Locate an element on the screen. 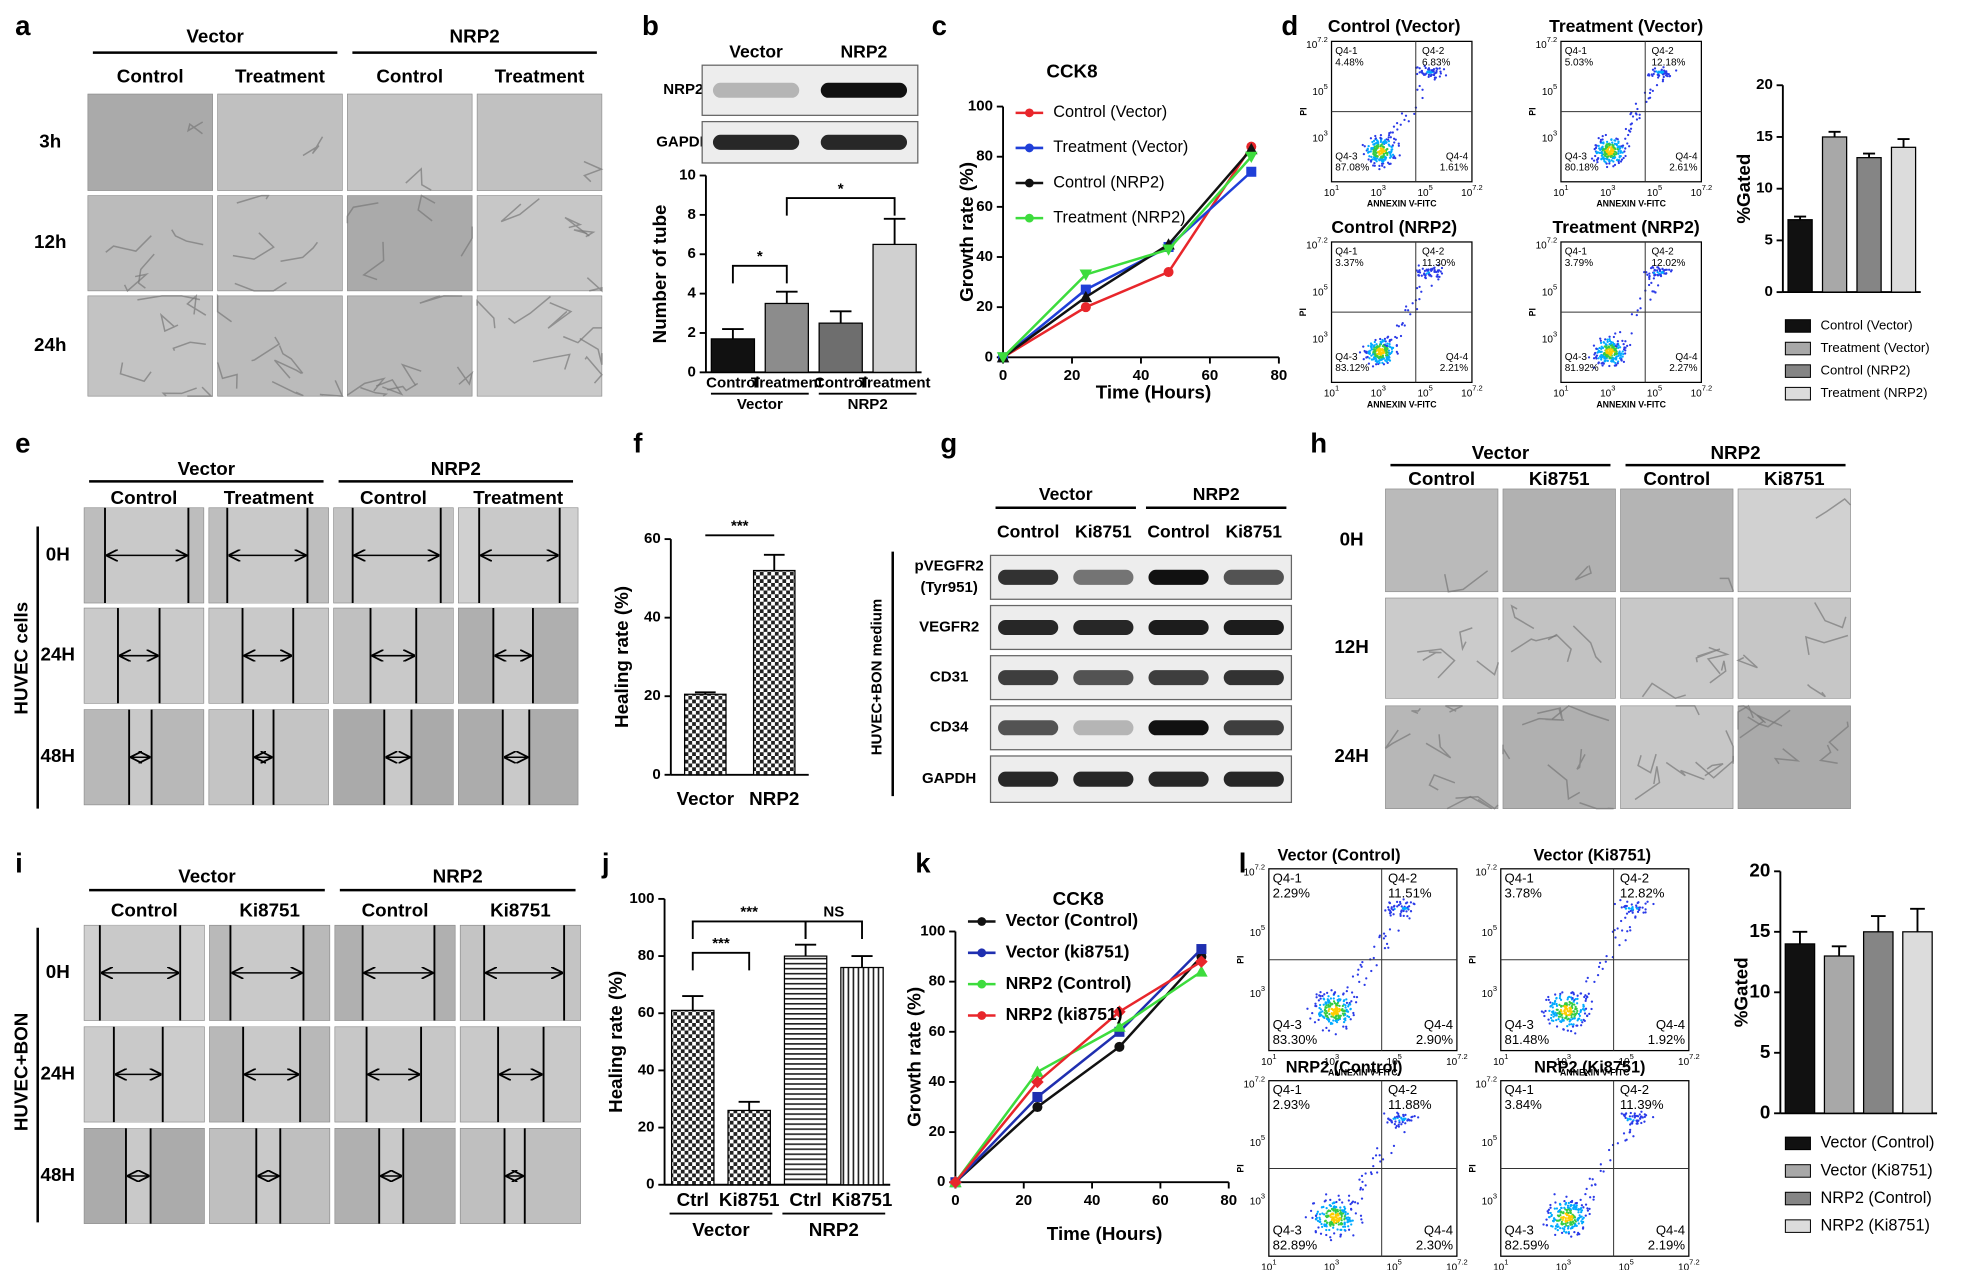  column-label: Treatment is located at coordinates (269, 497).